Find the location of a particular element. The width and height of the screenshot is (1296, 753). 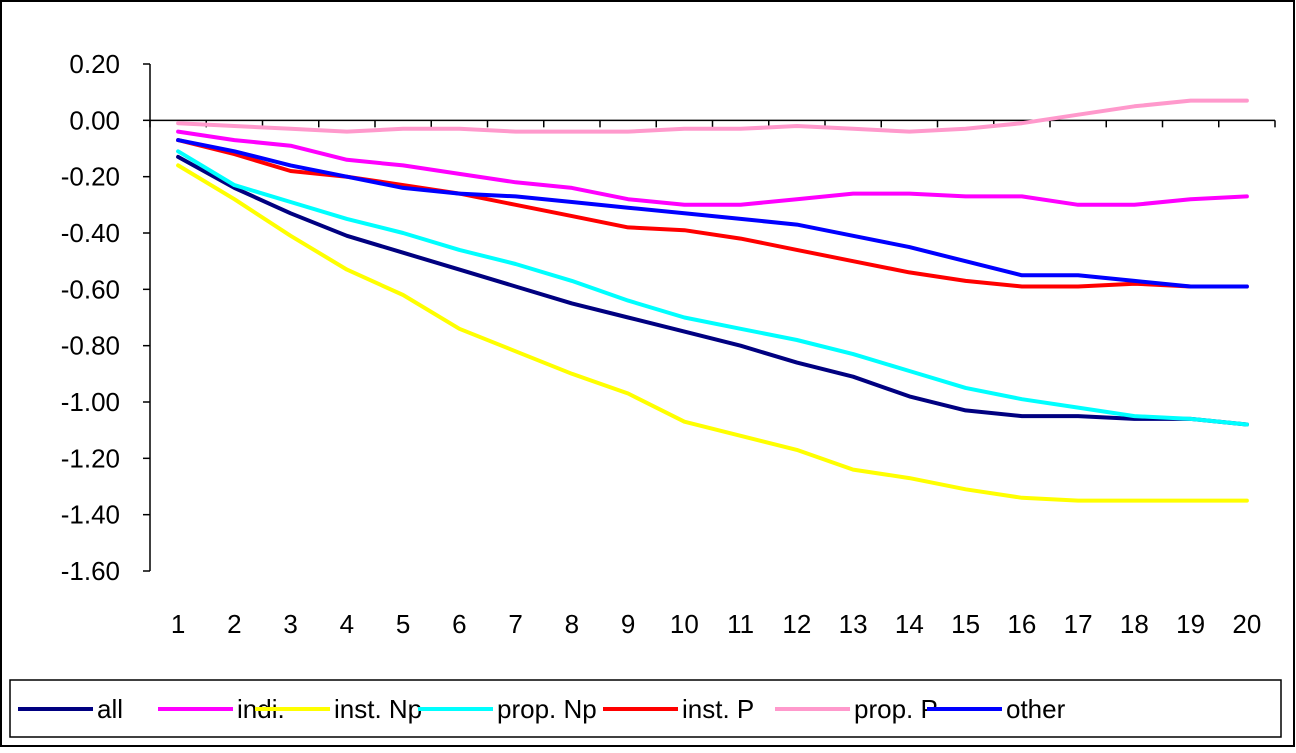

x-tick-label: 4 is located at coordinates (347, 624).